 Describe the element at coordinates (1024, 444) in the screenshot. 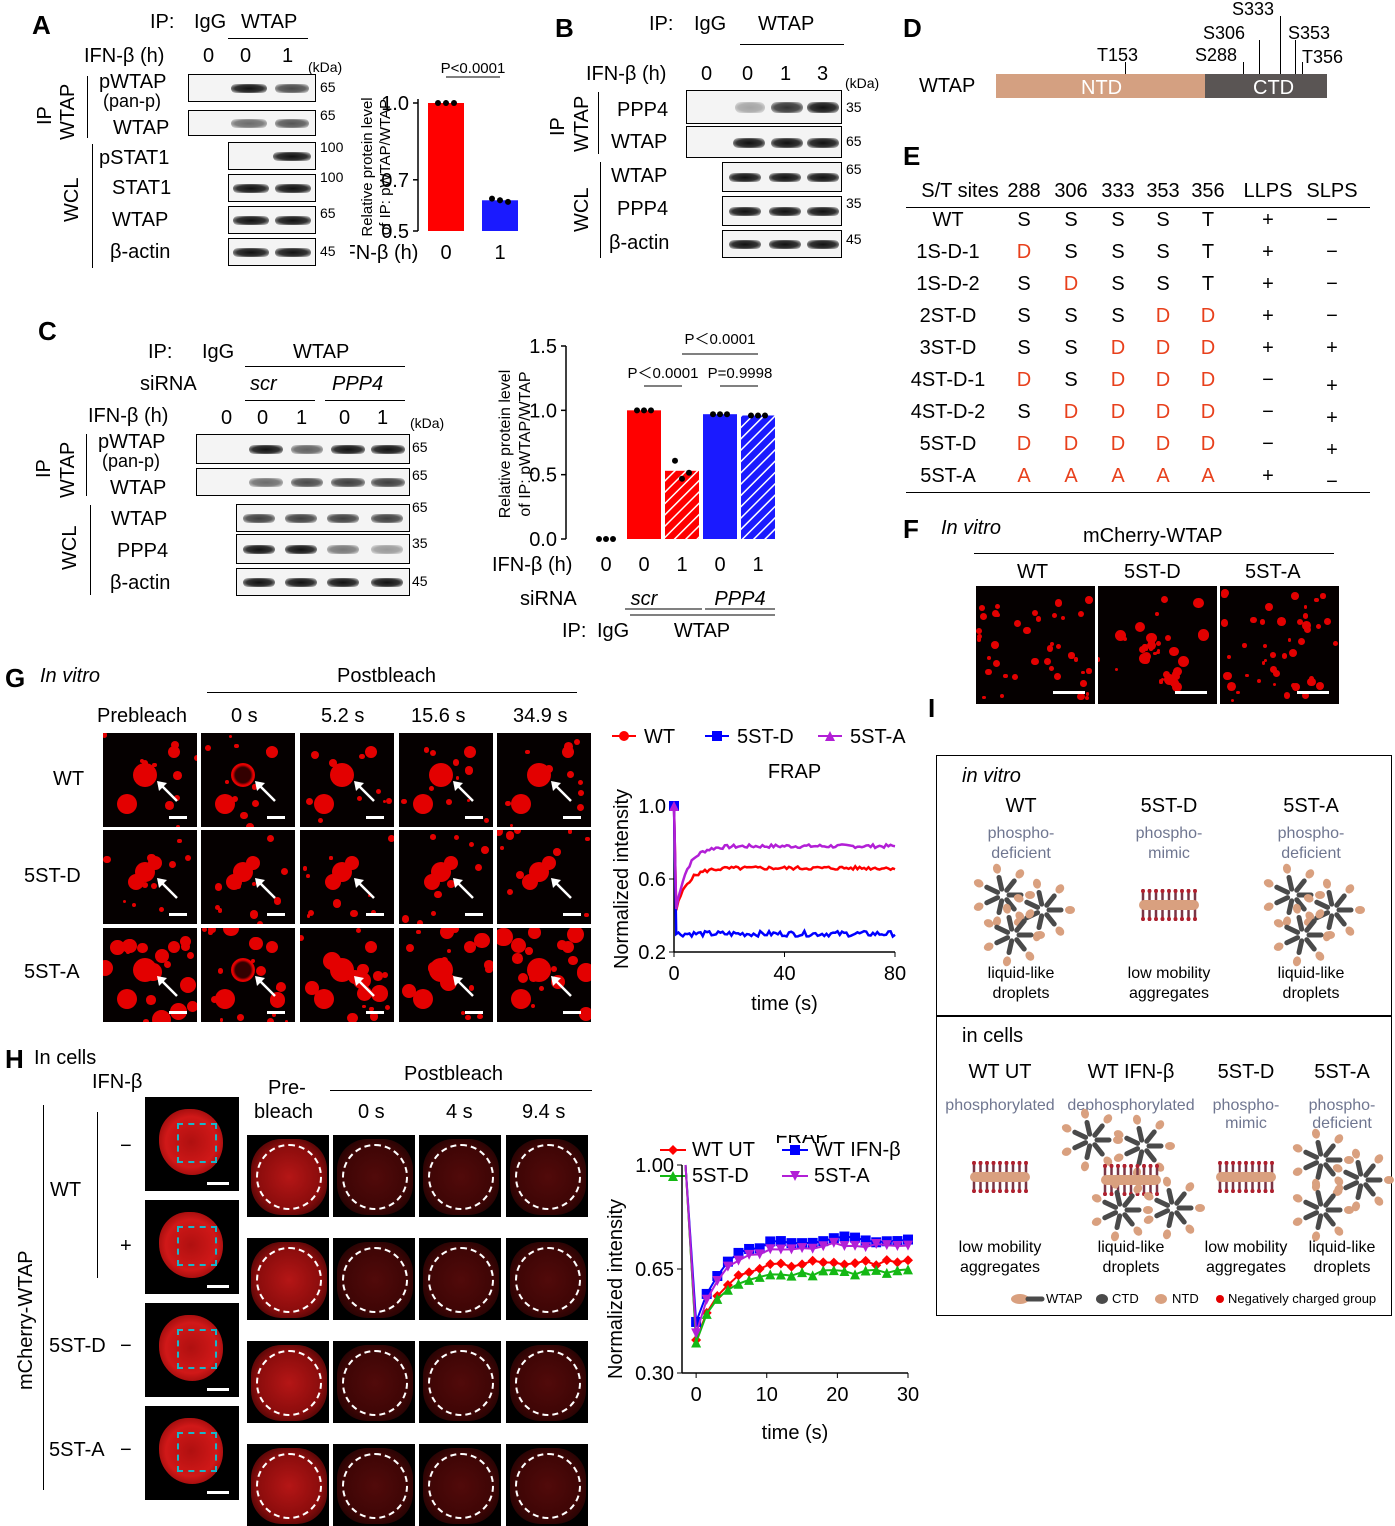

I see `table-cell: D` at that location.